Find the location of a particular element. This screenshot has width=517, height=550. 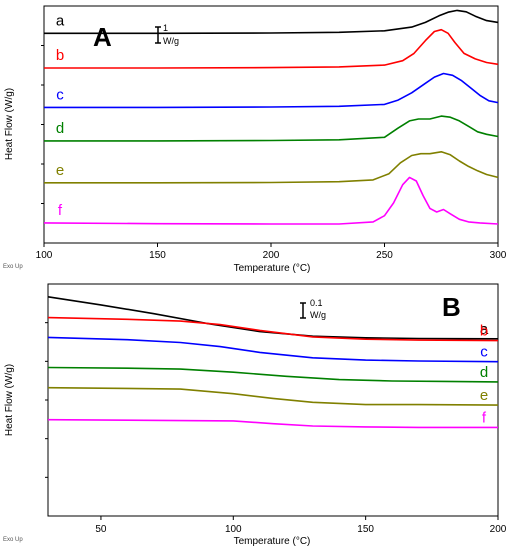

panel-label: B is located at coordinates (451, 307).